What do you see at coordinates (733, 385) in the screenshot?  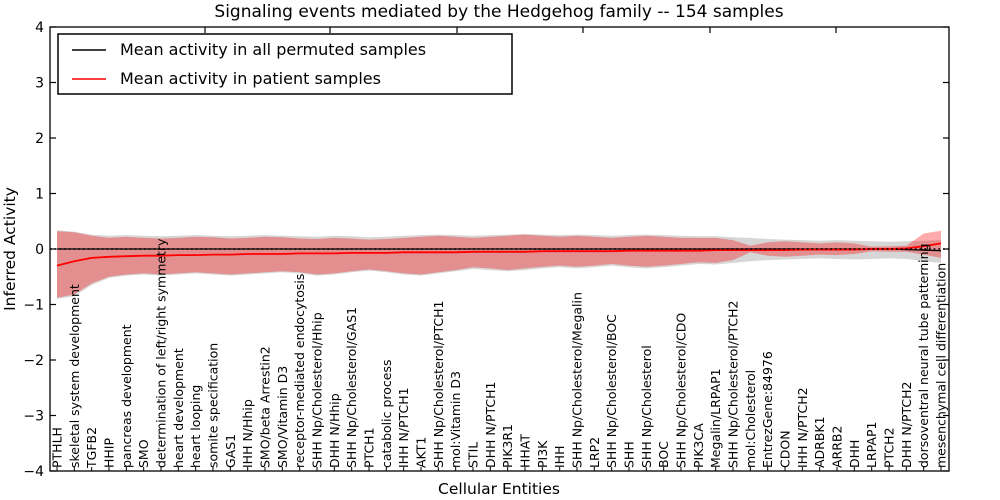 I see `x-tick-label: SHH Np/Cholesterol/PTCH2` at bounding box center [733, 385].